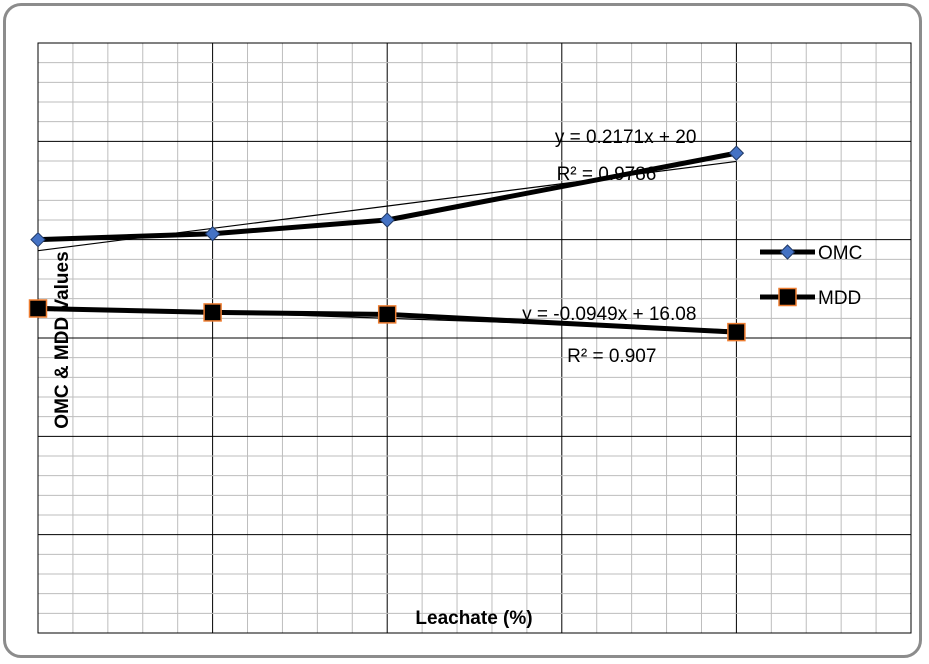 Image resolution: width=929 pixels, height=664 pixels. What do you see at coordinates (626, 137) in the screenshot?
I see `trendline-equation-omc: y = 0.2171x + 20` at bounding box center [626, 137].